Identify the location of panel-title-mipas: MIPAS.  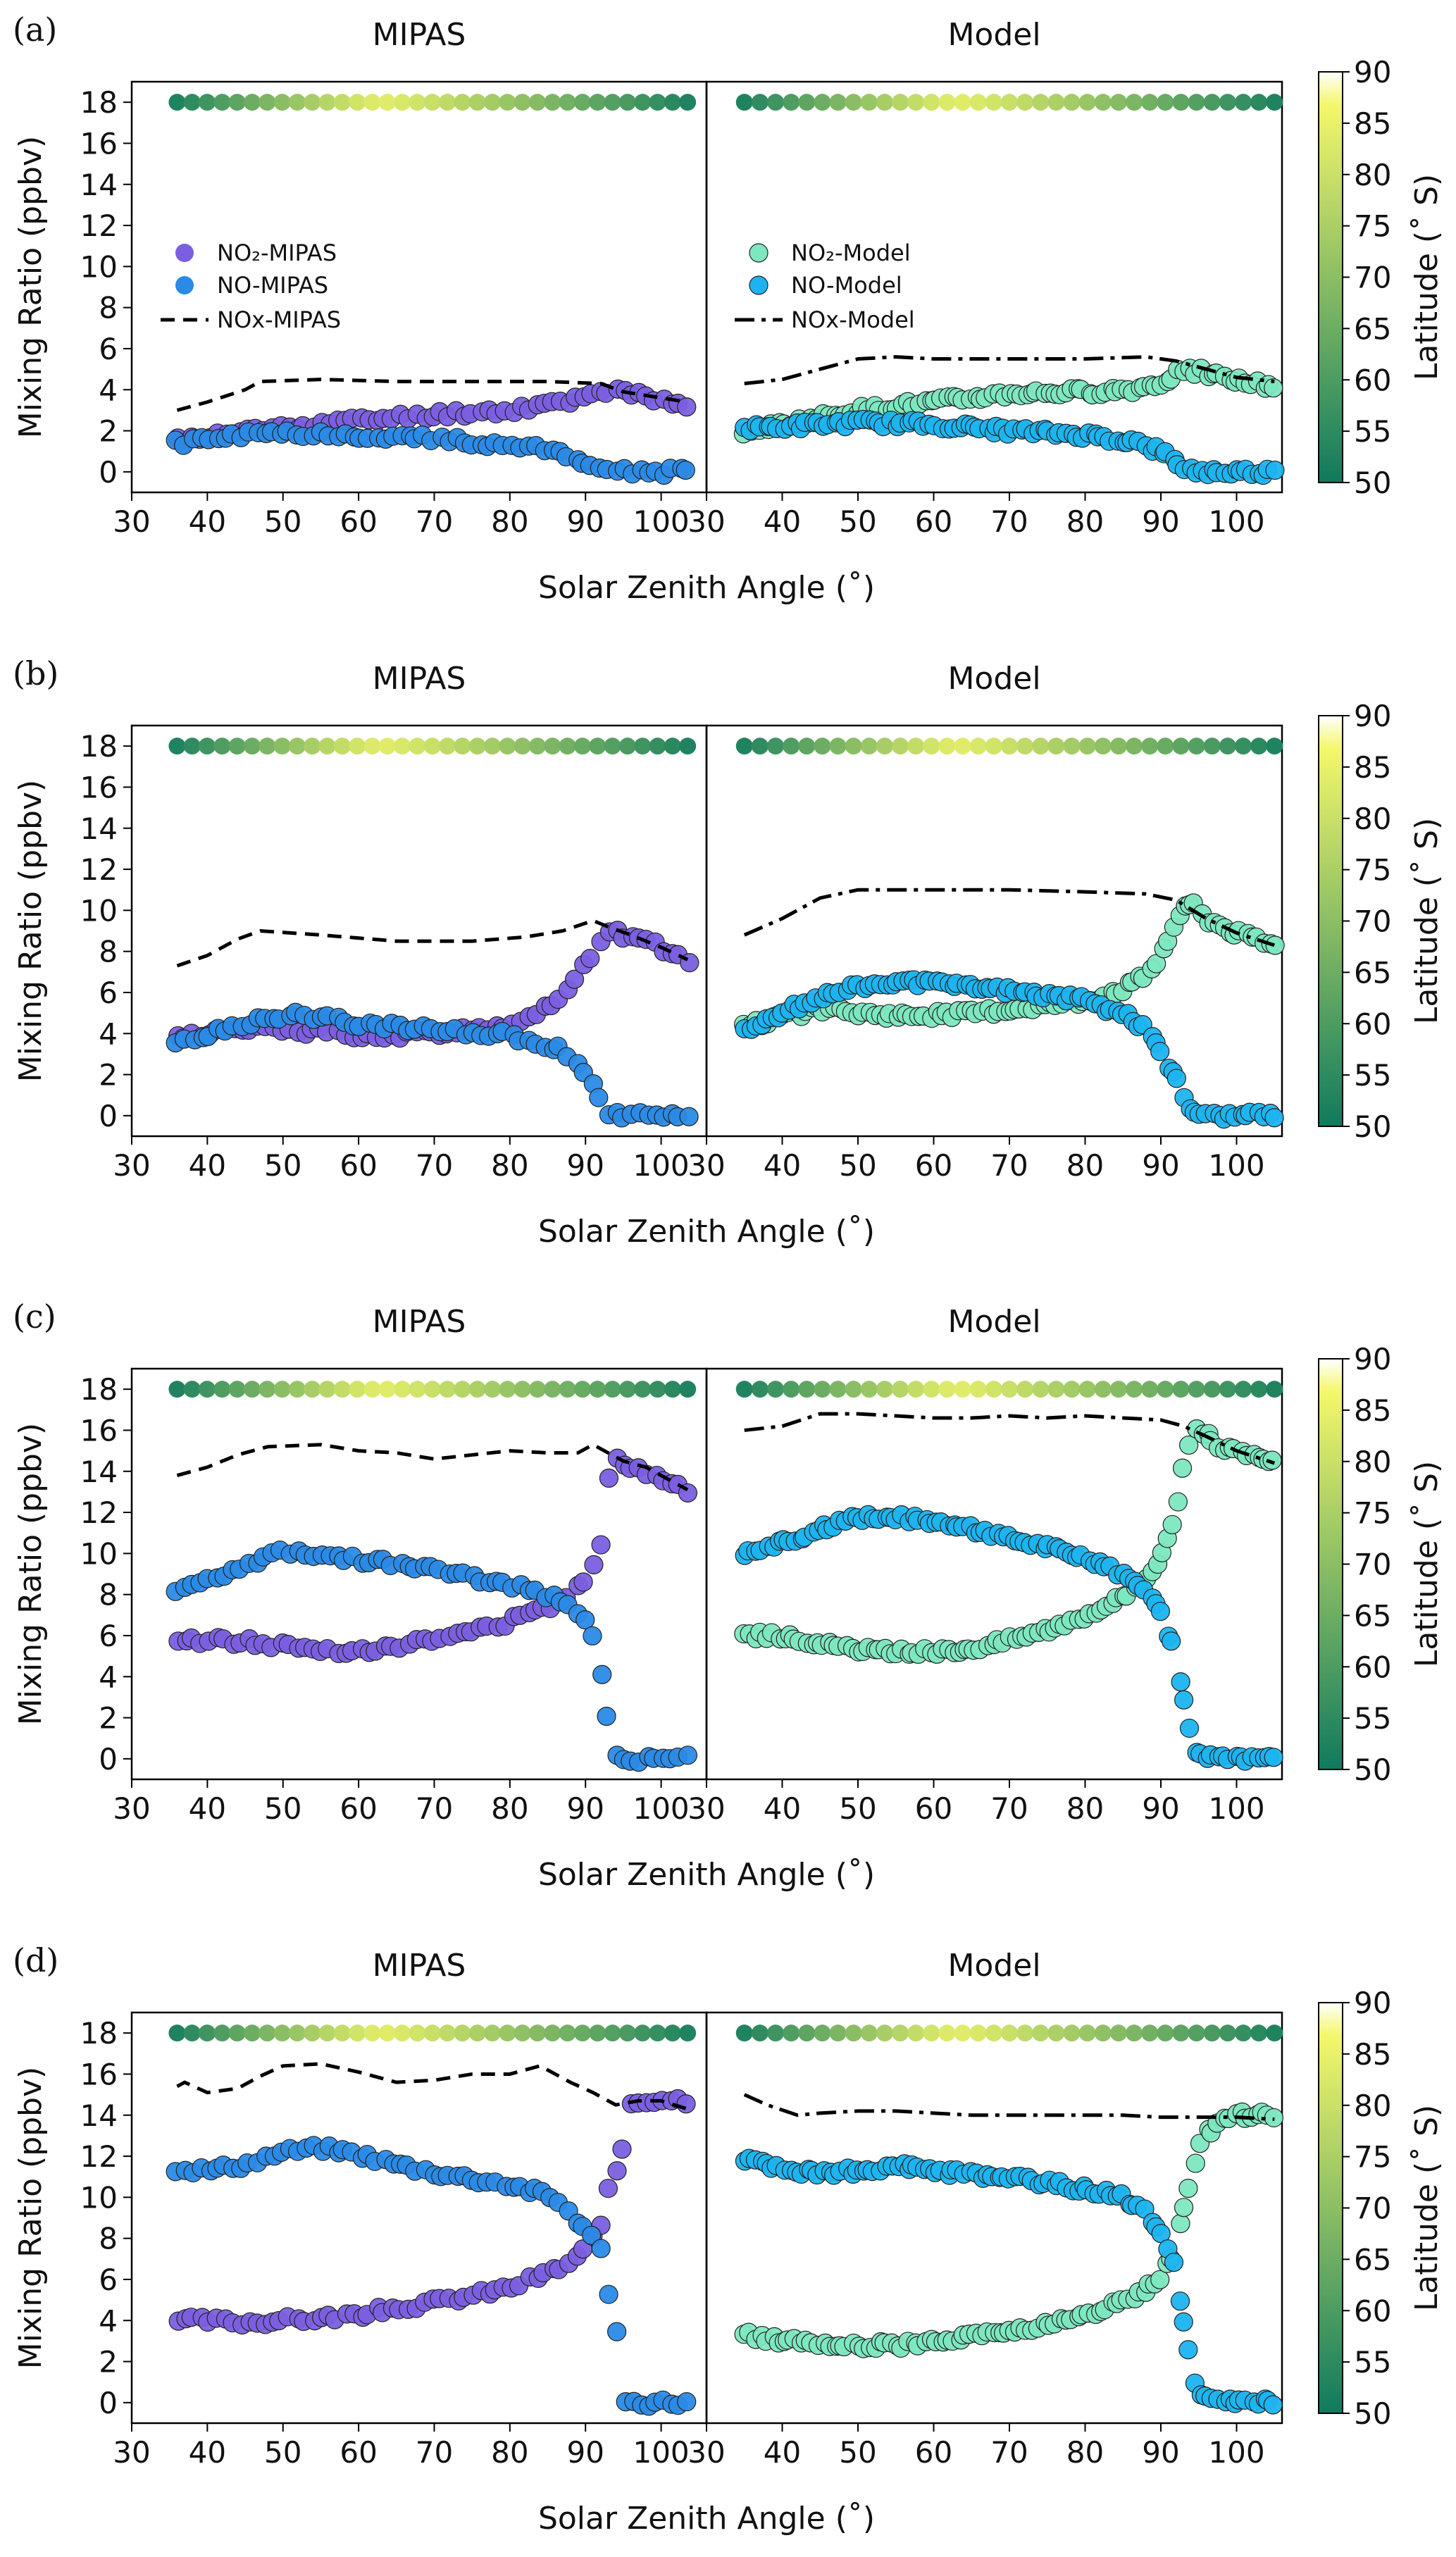
(419, 679).